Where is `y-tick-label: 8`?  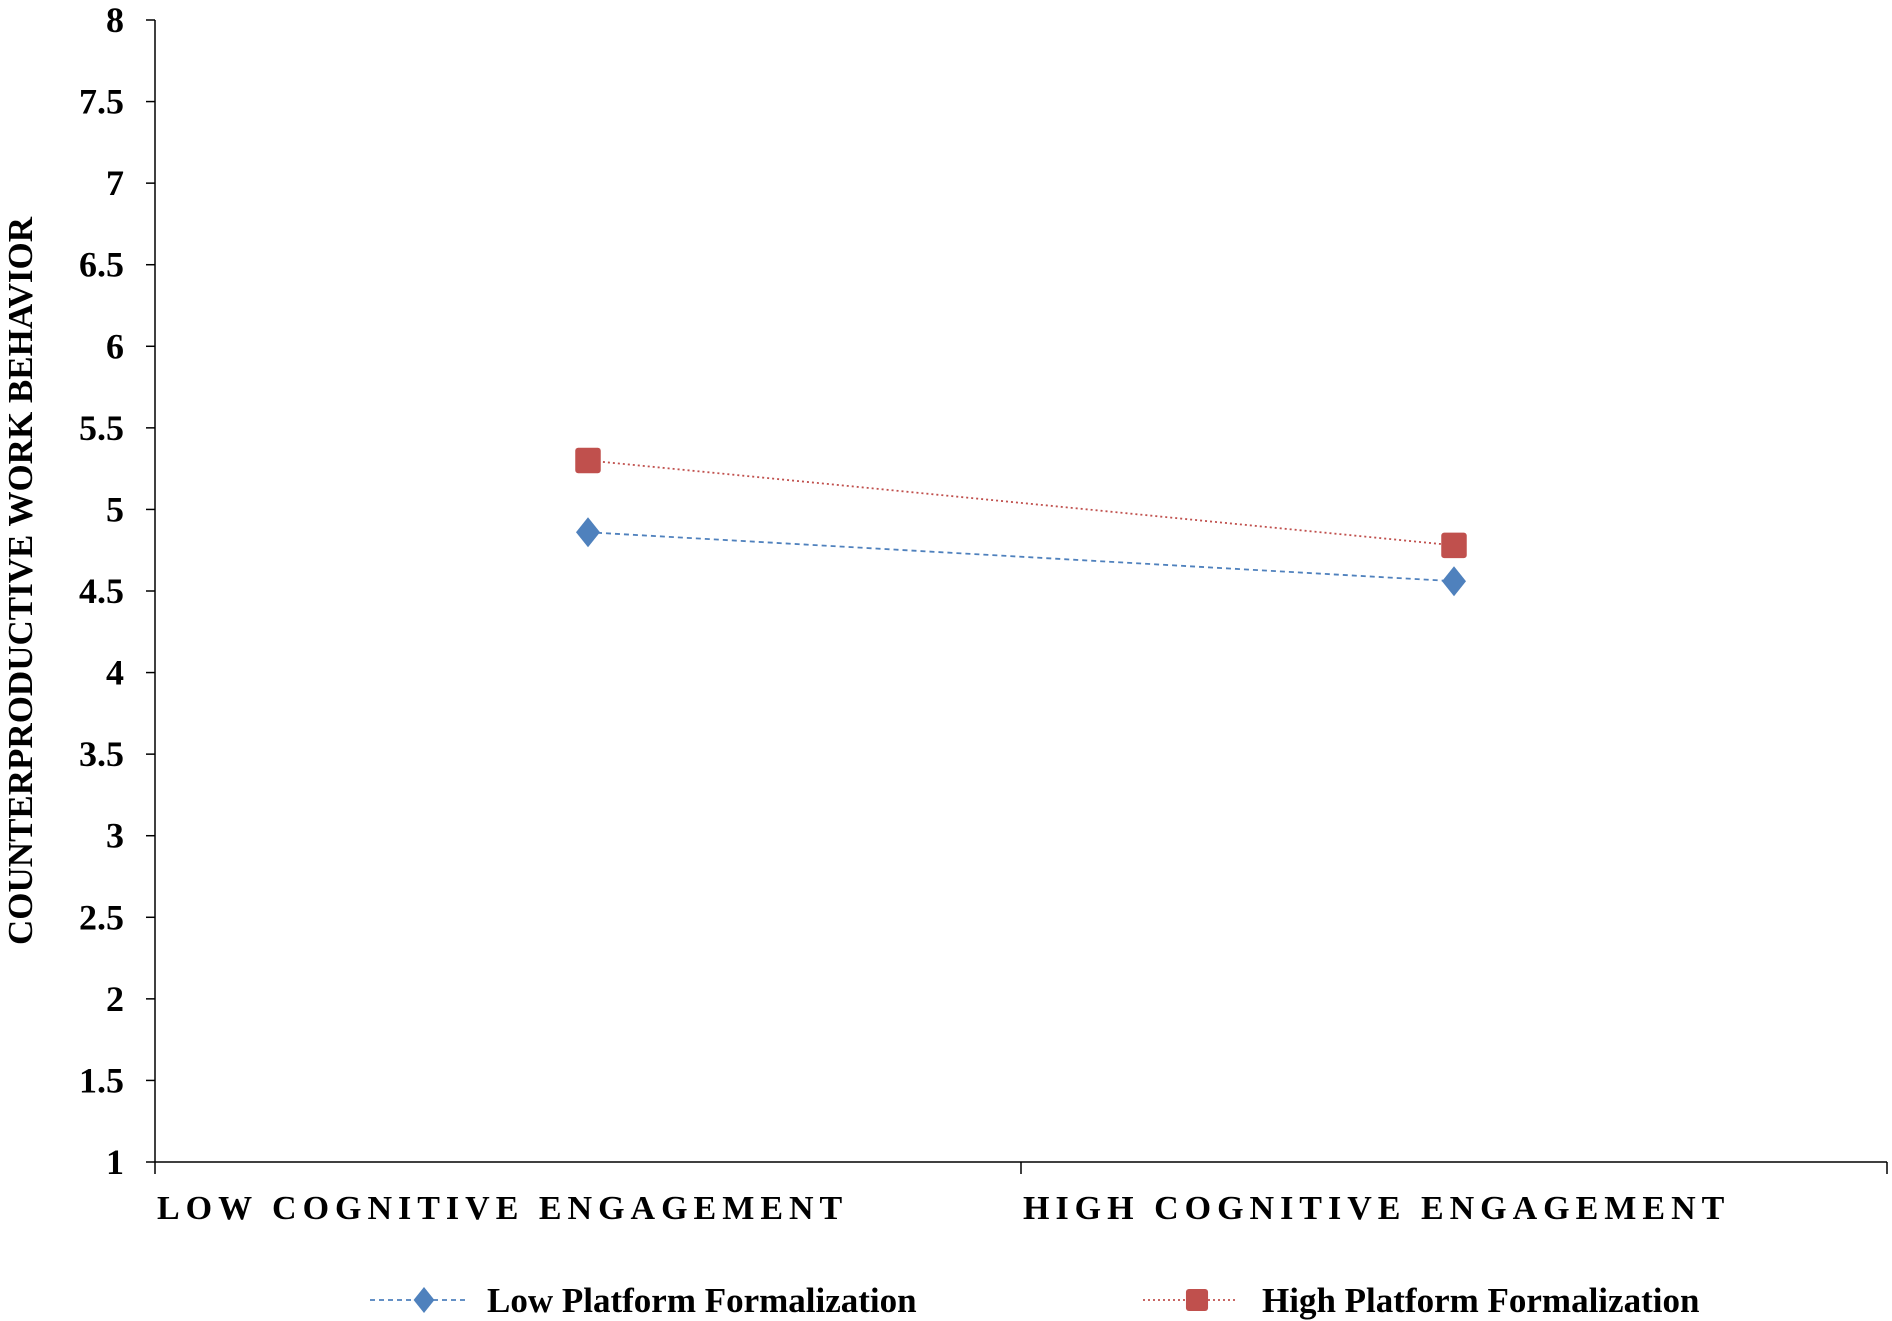
y-tick-label: 8 is located at coordinates (115, 20).